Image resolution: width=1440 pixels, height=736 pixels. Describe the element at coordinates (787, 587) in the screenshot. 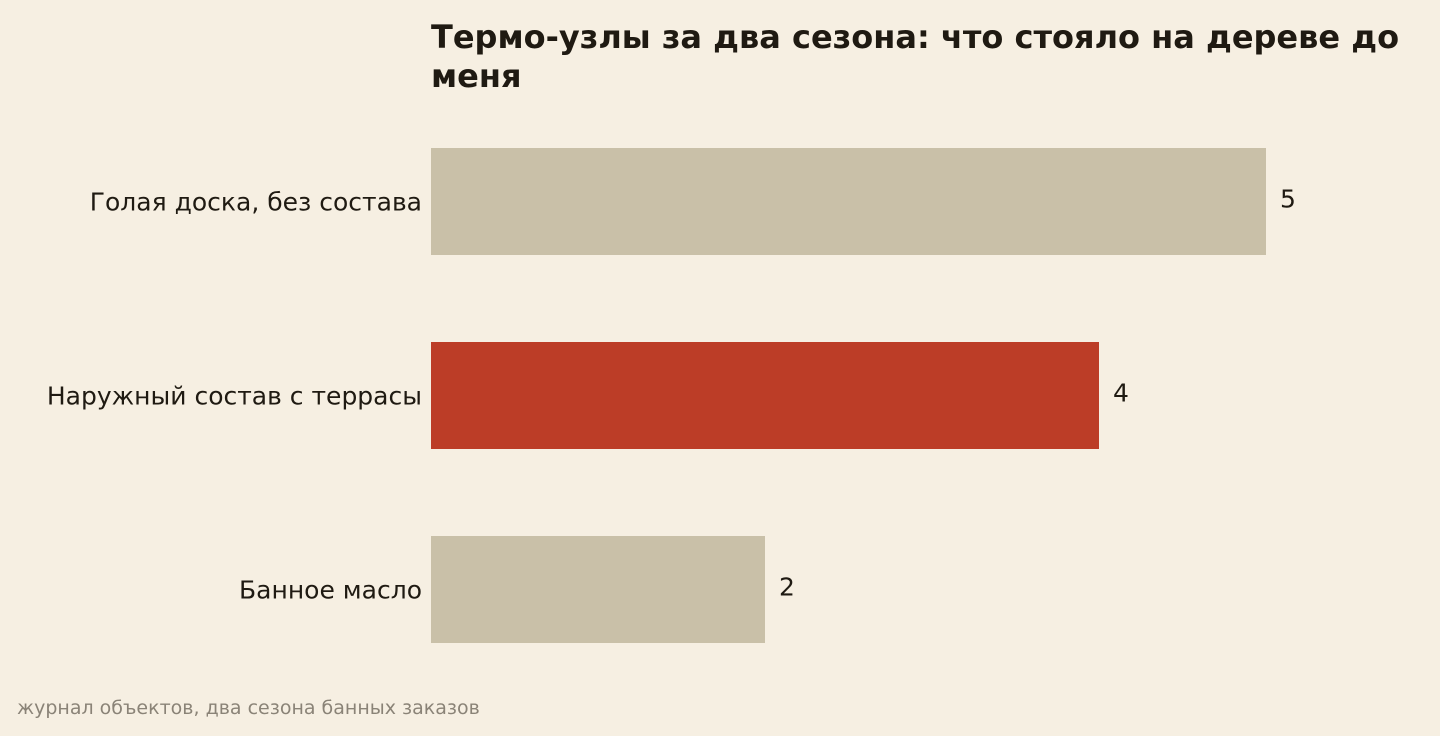

I see `data-label: 2` at that location.